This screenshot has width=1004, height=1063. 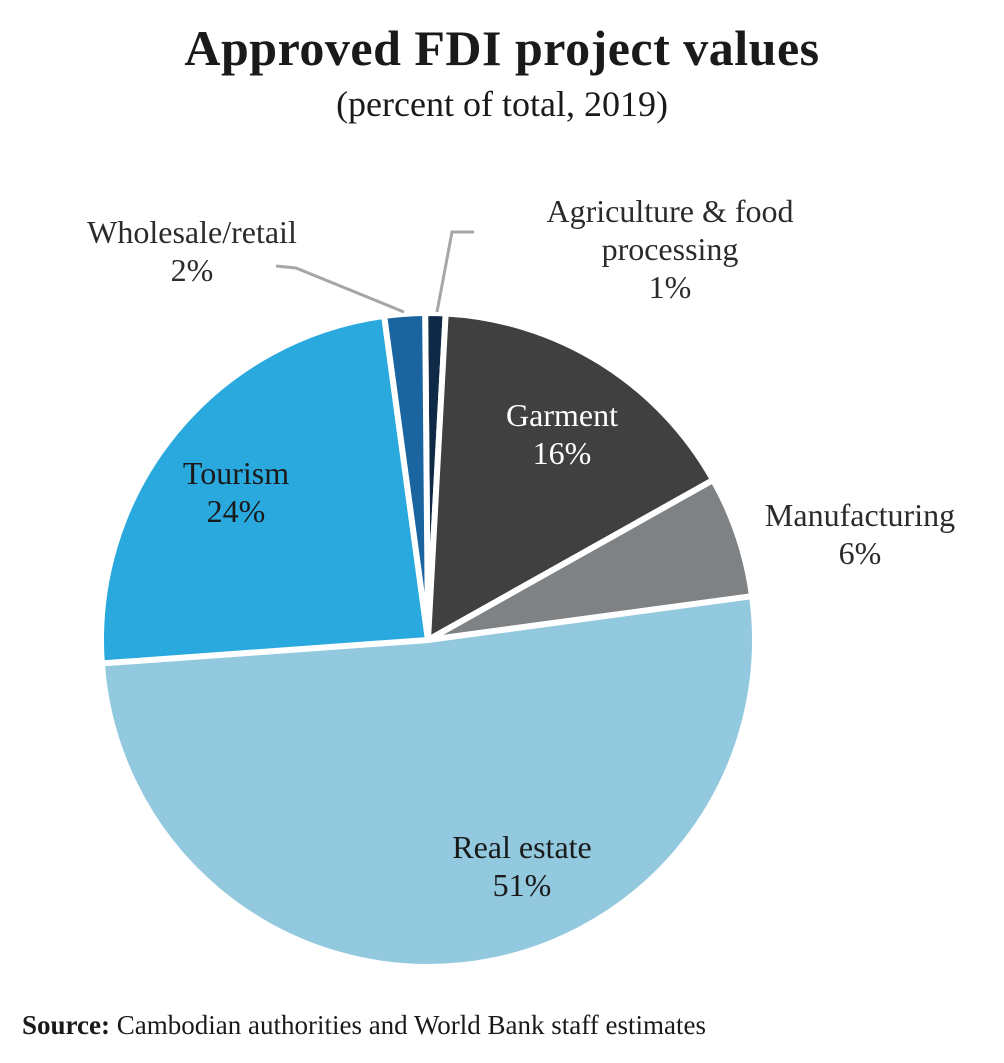 I want to click on data-label-value-real-estate: 51%, so click(x=522, y=885).